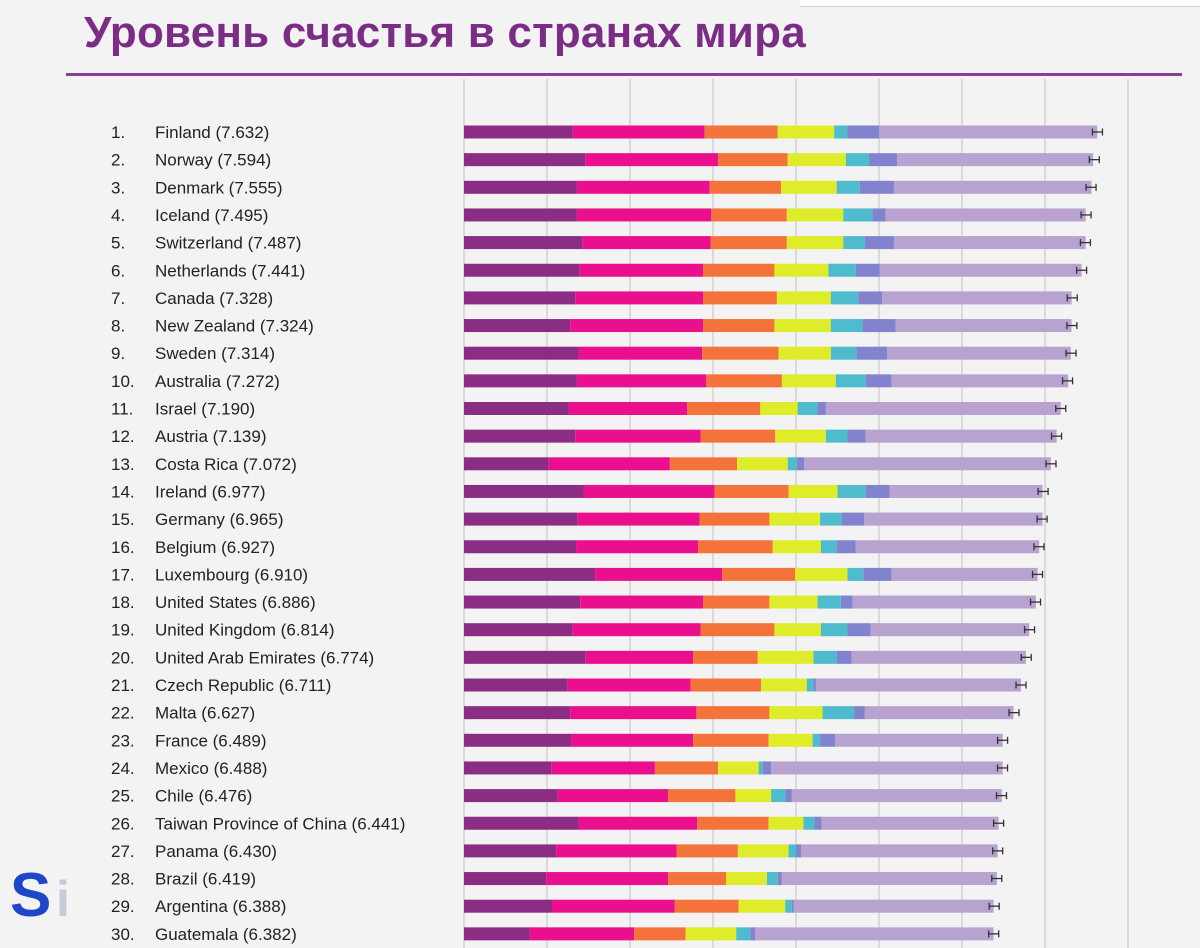  I want to click on rank-label: 11., so click(122, 409).